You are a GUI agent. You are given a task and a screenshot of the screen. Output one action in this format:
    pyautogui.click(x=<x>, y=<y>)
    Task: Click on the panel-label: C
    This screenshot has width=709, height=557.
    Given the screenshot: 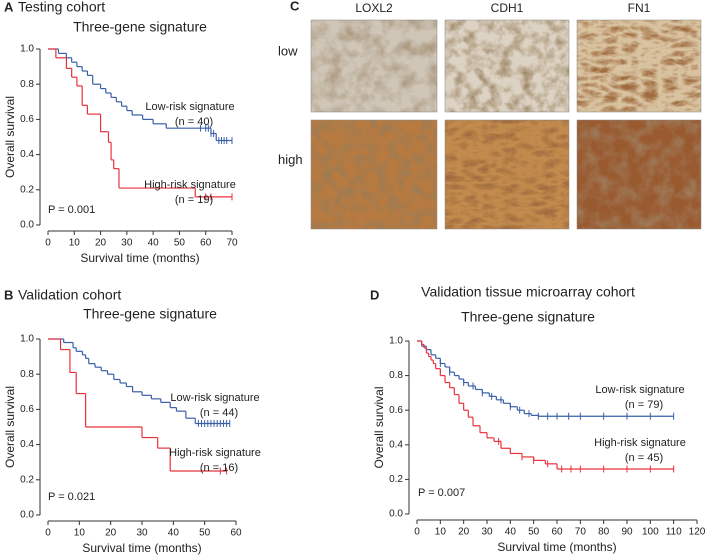 What is the action you would take?
    pyautogui.click(x=295, y=6)
    